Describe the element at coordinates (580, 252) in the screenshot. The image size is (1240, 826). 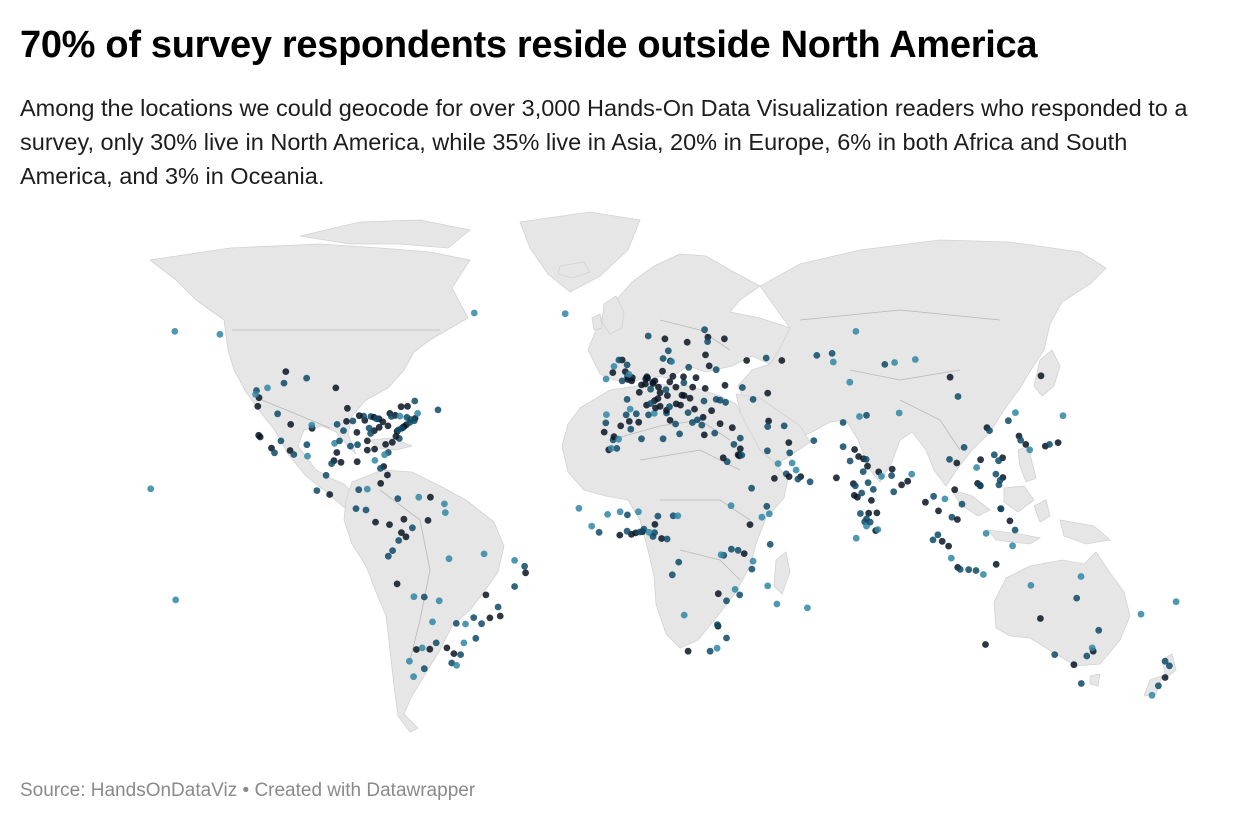
I see `land-greenland` at that location.